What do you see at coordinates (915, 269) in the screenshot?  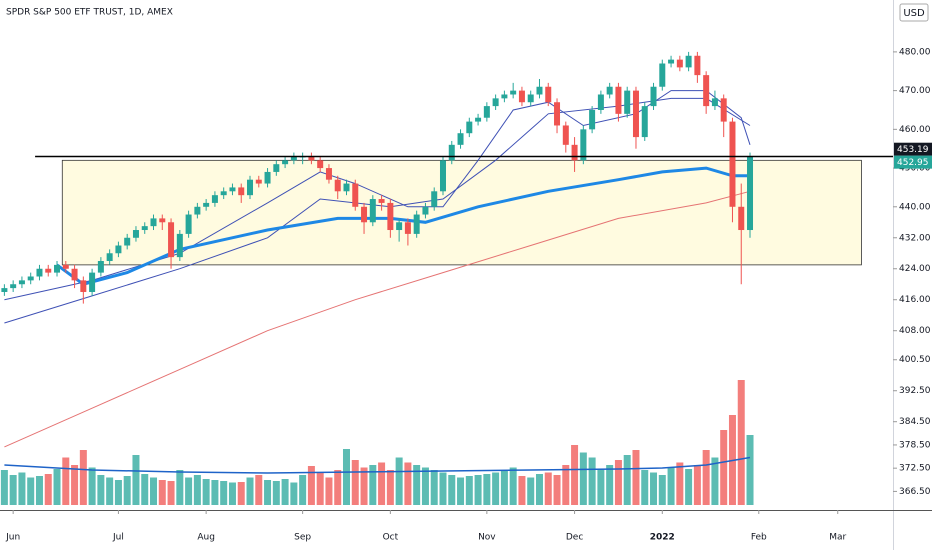 I see `y-tick-label: 424.00` at bounding box center [915, 269].